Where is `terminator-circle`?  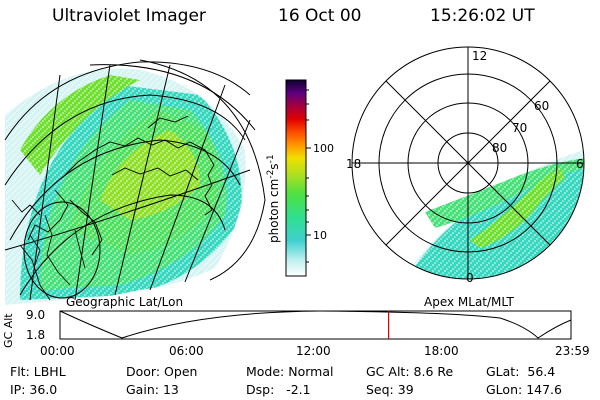
terminator-circle is located at coordinates (62, 250).